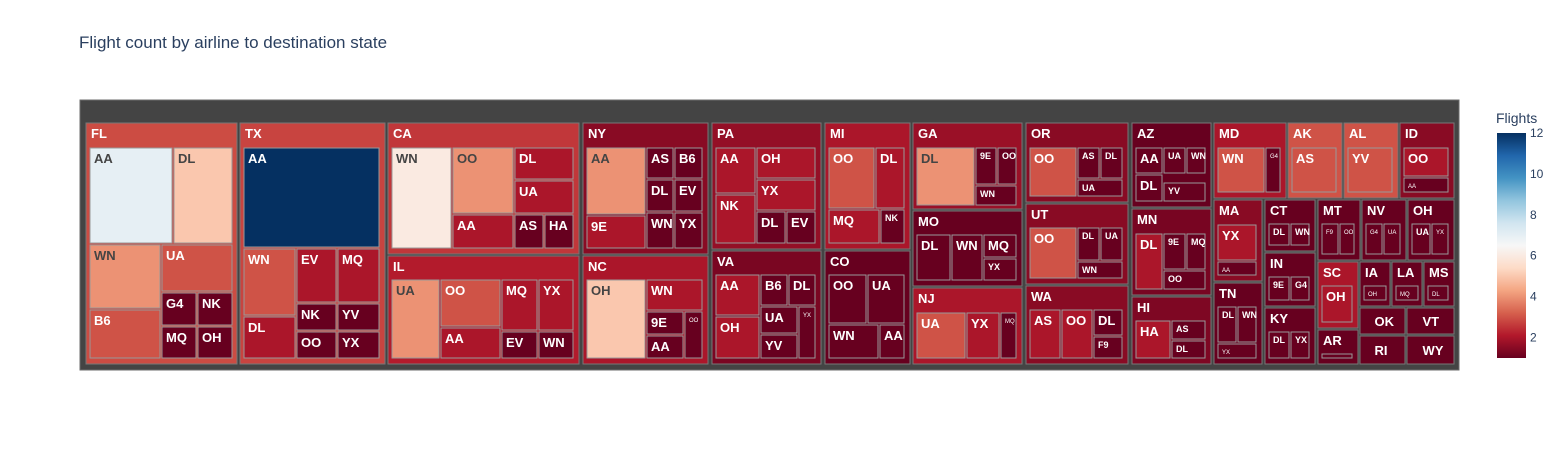 This screenshot has width=1565, height=450. Describe the element at coordinates (483, 188) in the screenshot. I see `state-ca: CA WN OO DL UA AA AS HA` at that location.